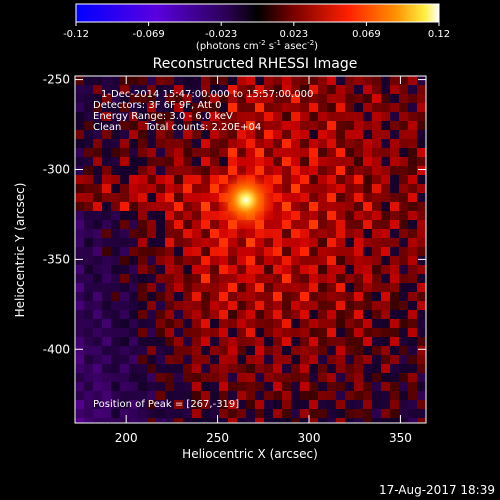 The height and width of the screenshot is (500, 500). What do you see at coordinates (126, 438) in the screenshot?
I see `x-tick-label: 200` at bounding box center [126, 438].